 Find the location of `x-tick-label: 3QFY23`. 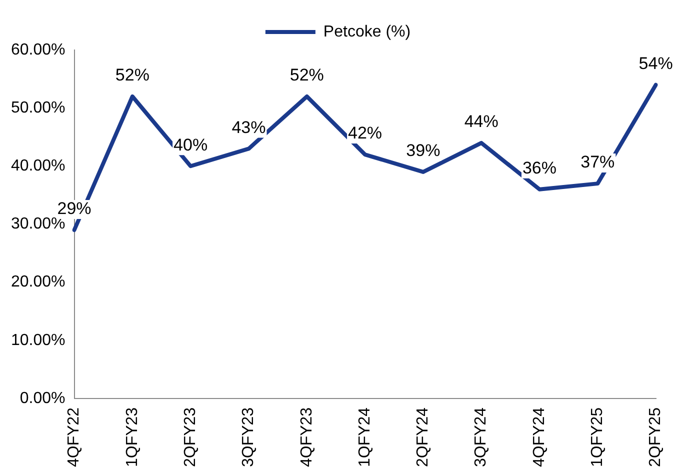

x-tick-label: 3QFY23 is located at coordinates (249, 437).